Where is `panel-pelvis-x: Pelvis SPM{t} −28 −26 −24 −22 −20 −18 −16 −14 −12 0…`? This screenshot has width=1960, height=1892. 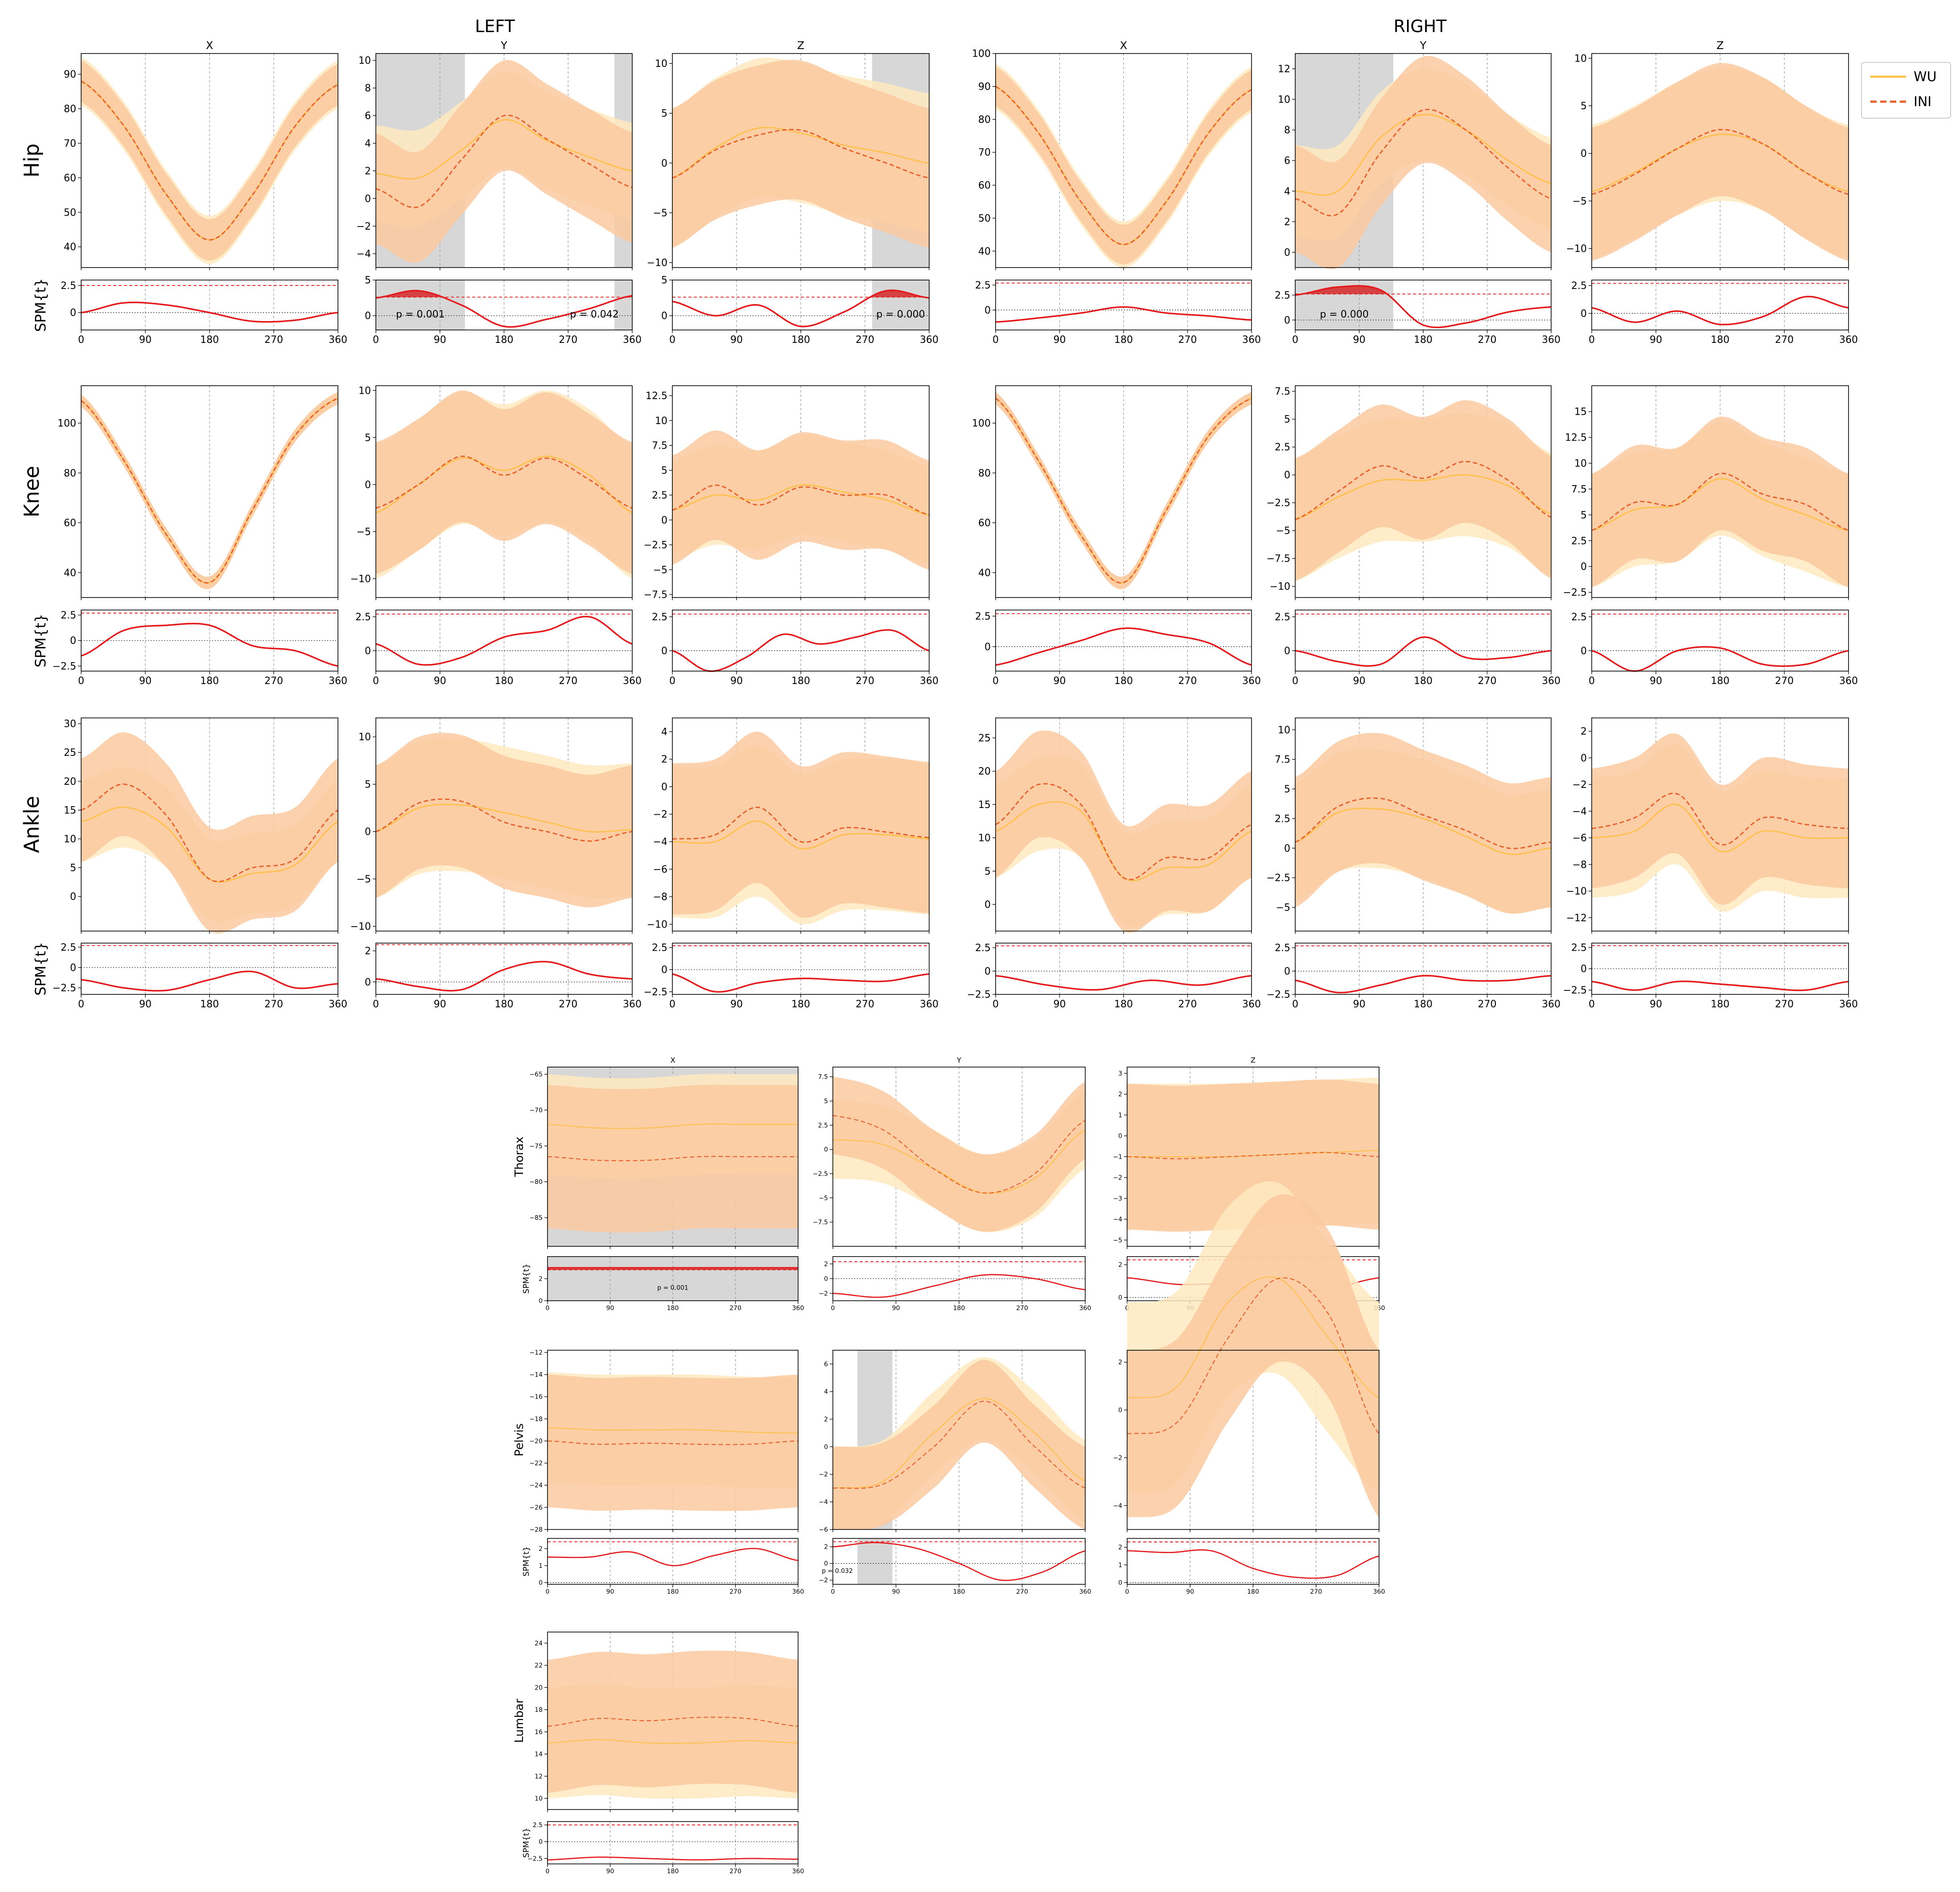
panel-pelvis-x: Pelvis SPM{t} −28 −26 −24 −22 −20 −18 −16 −14 −12 0… is located at coordinates (658, 1472).